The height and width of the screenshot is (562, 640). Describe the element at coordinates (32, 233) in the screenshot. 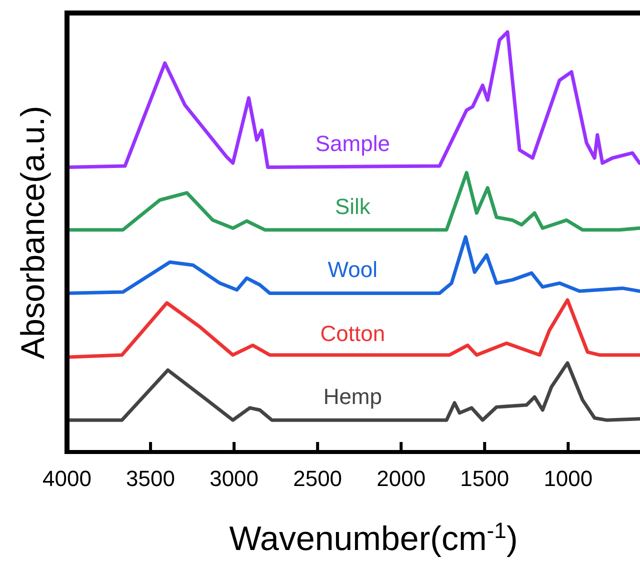

I see `y-axis-title: Absorbance(a.u.)` at that location.